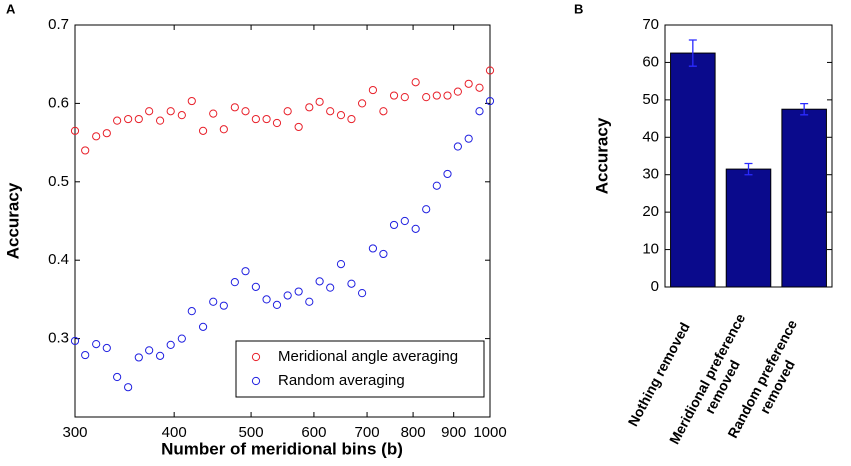  Describe the element at coordinates (174, 432) in the screenshot. I see `x-tick-label: 400` at that location.